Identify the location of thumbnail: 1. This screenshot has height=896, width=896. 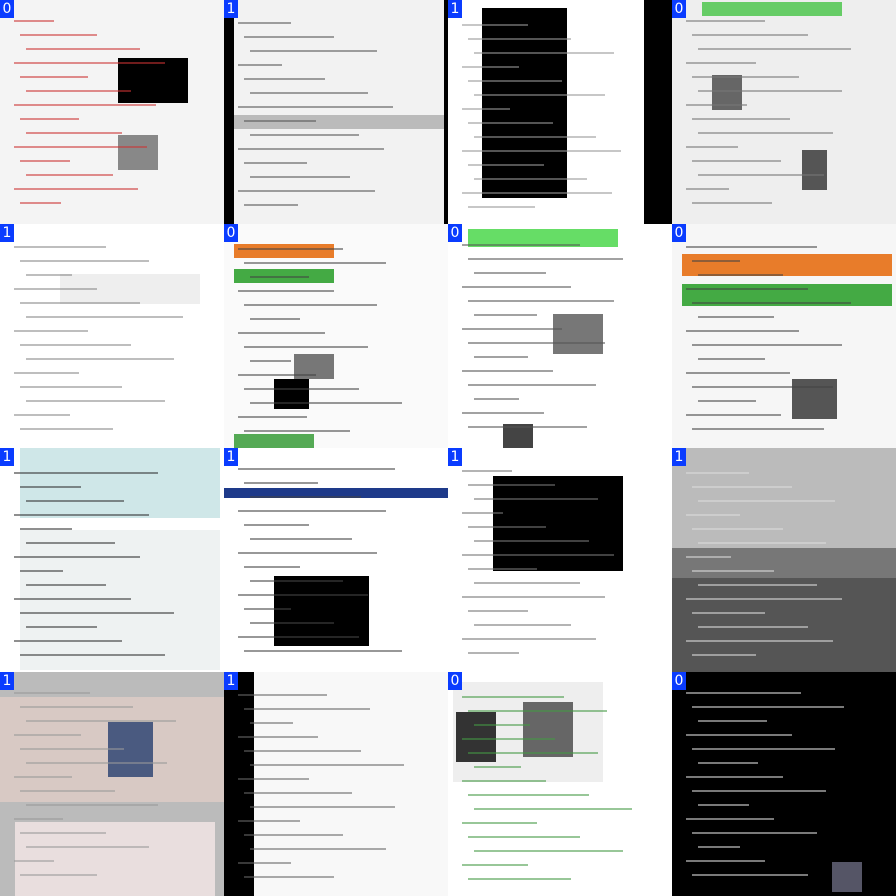
(560, 112).